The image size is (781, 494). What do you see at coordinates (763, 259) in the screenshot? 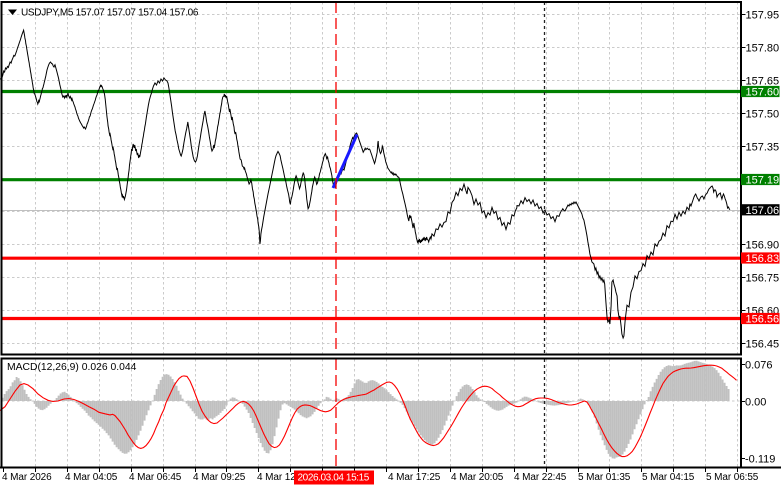
I see `svg-text: 156.83` at bounding box center [763, 259].